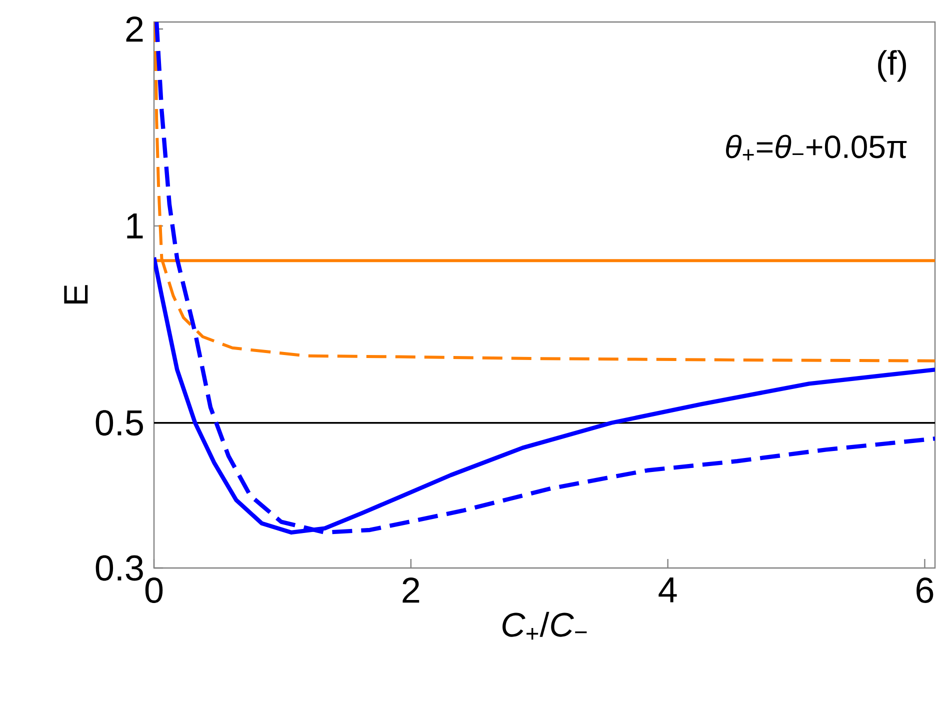 This screenshot has width=938, height=709. I want to click on y-tick-label: 1, so click(135, 226).